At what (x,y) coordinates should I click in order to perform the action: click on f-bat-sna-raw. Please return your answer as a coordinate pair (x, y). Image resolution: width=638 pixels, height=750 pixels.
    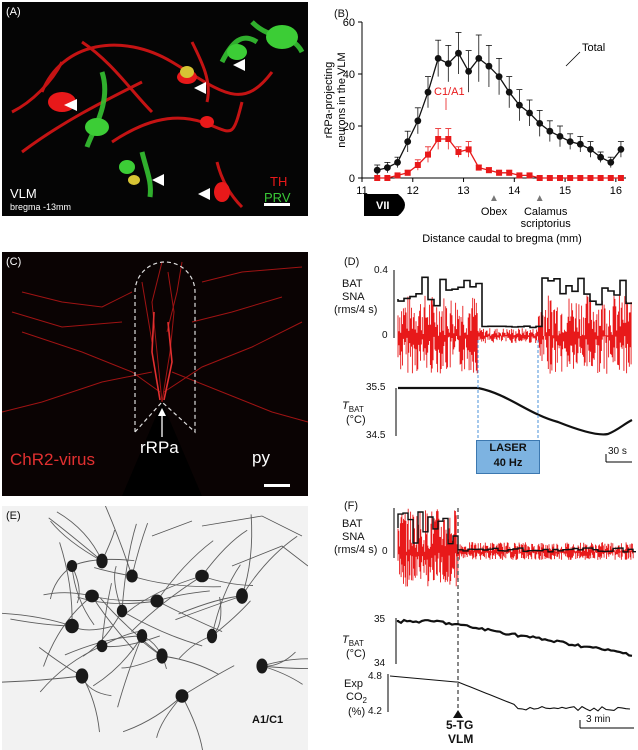
    Looking at the image, I should click on (515, 547).